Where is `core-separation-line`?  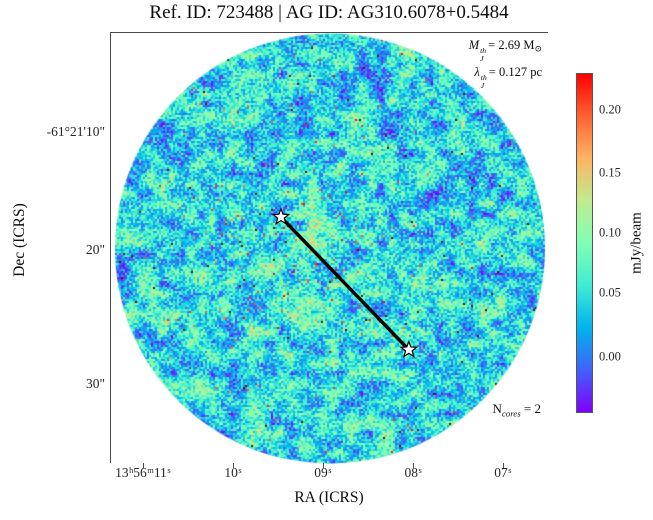
core-separation-line is located at coordinates (345, 283).